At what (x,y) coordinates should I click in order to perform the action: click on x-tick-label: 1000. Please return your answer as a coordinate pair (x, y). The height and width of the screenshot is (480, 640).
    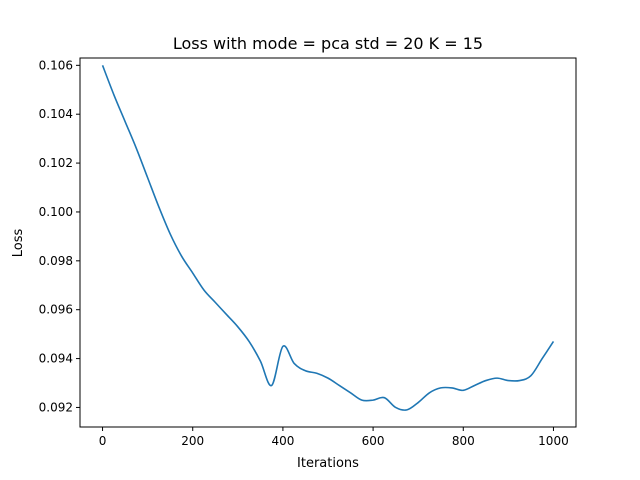
    Looking at the image, I should click on (553, 441).